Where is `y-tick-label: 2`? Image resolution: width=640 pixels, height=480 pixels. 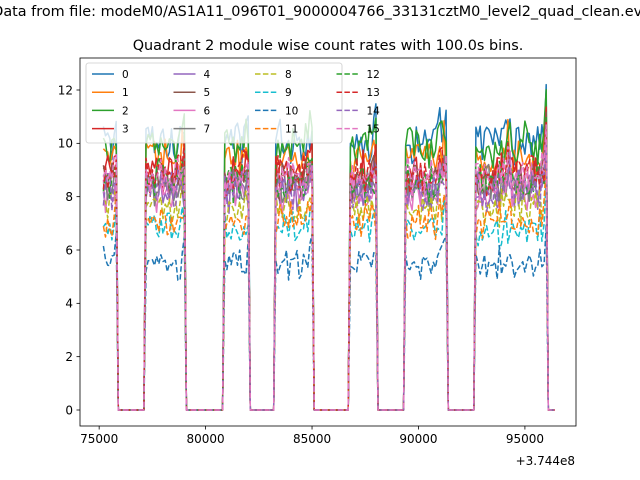
y-tick-label: 2 is located at coordinates (69, 357).